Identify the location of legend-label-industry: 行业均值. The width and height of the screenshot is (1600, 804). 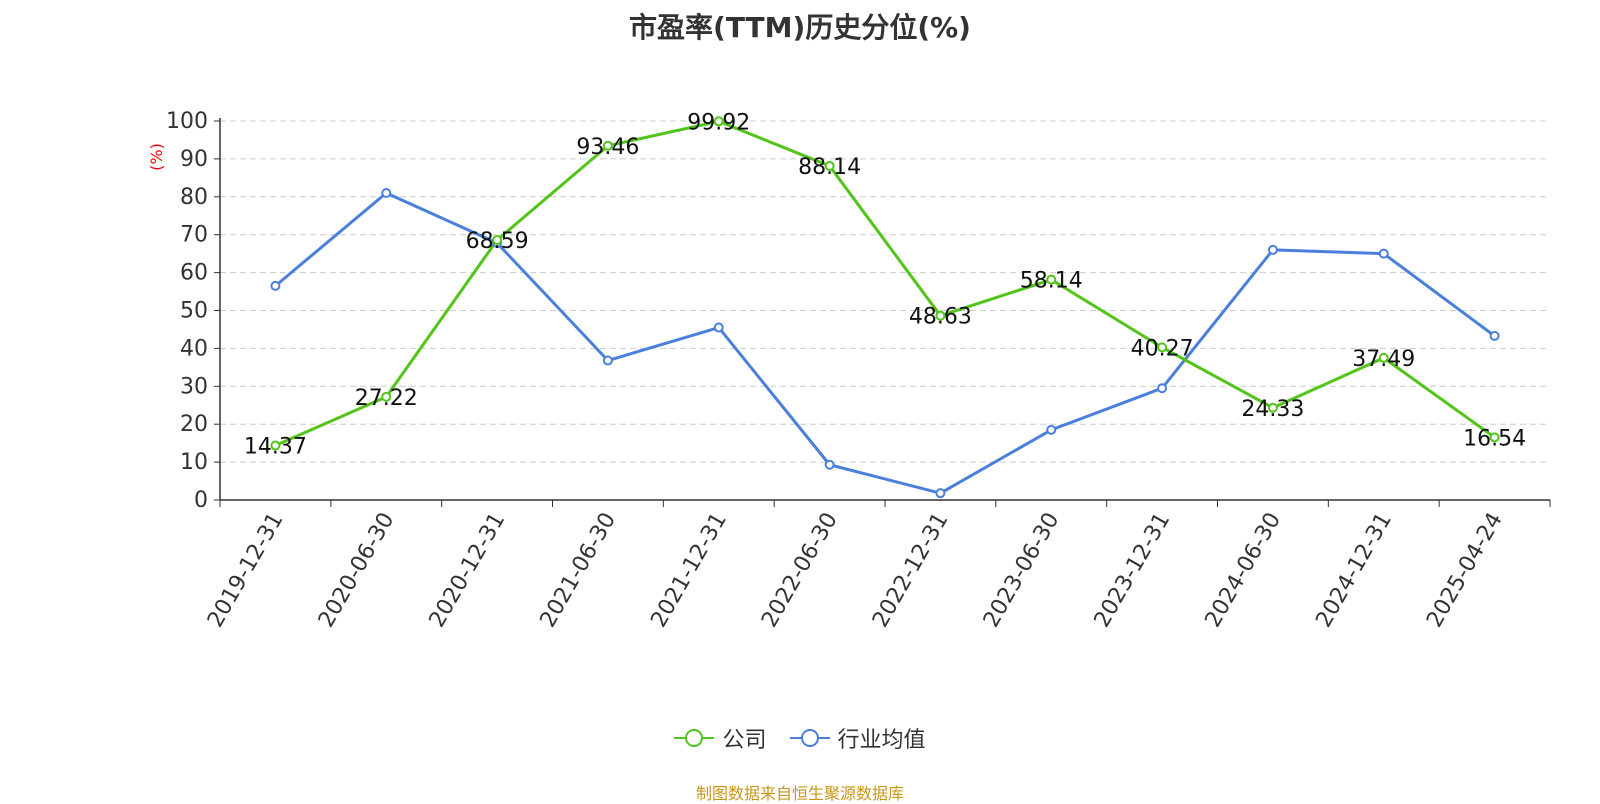
(881, 740).